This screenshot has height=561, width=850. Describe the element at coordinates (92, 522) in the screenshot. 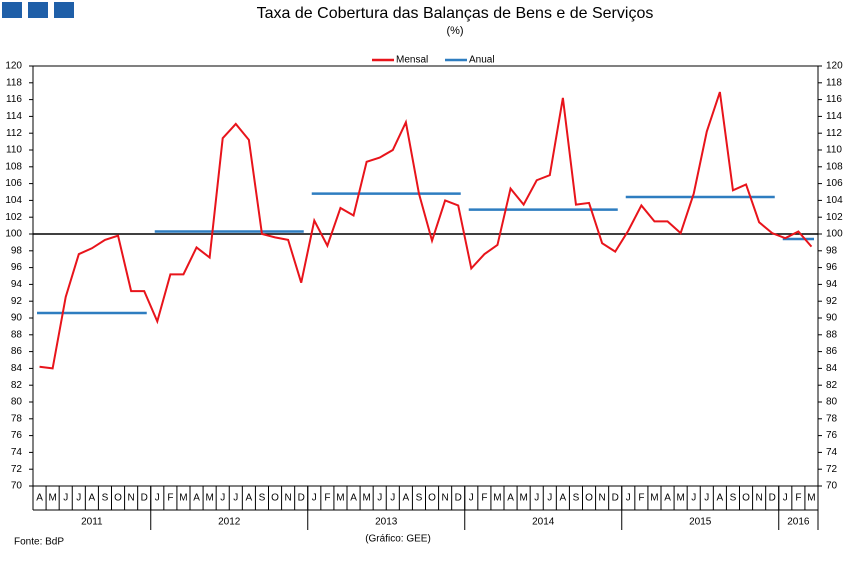

I see `year-label: 2011` at that location.